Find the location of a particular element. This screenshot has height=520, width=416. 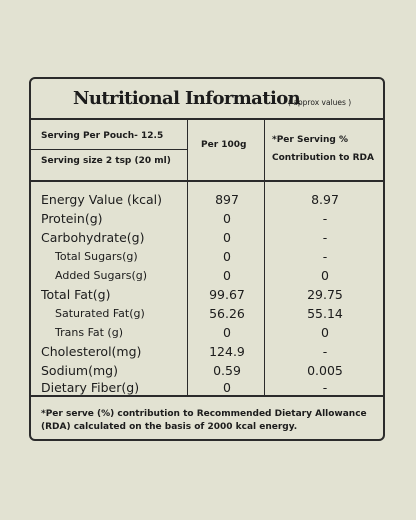

nutrient-label: Carbohydrate(g) is located at coordinates (93, 237).